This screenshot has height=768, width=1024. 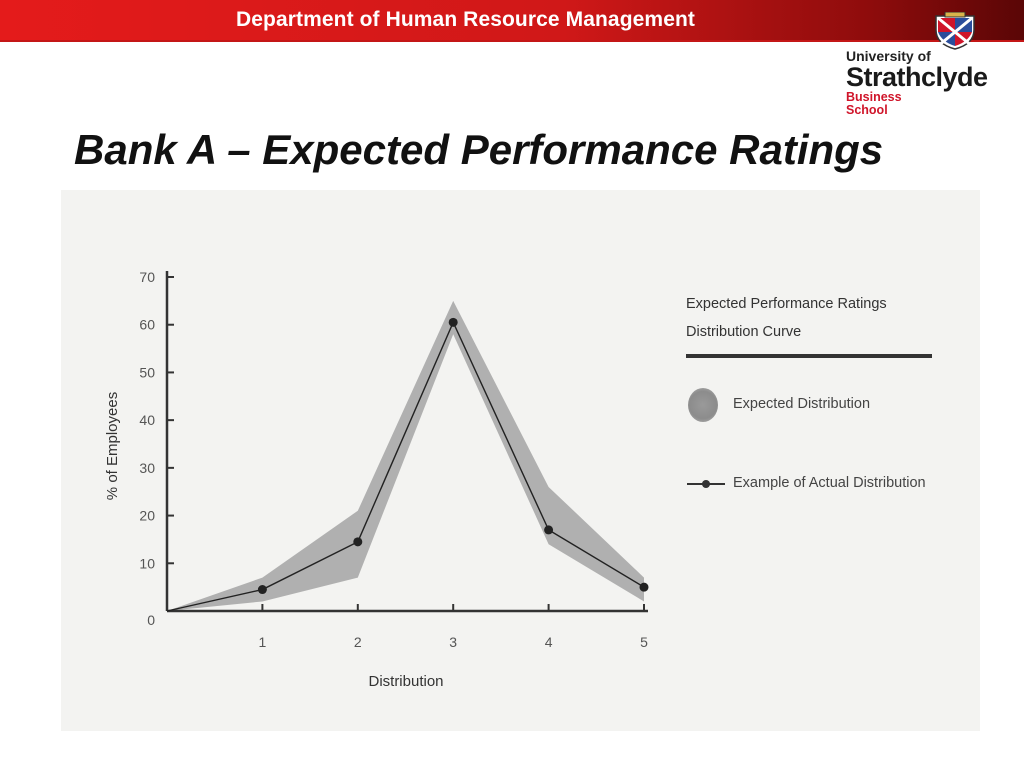 I want to click on legend-marker-actual, so click(x=706, y=484).